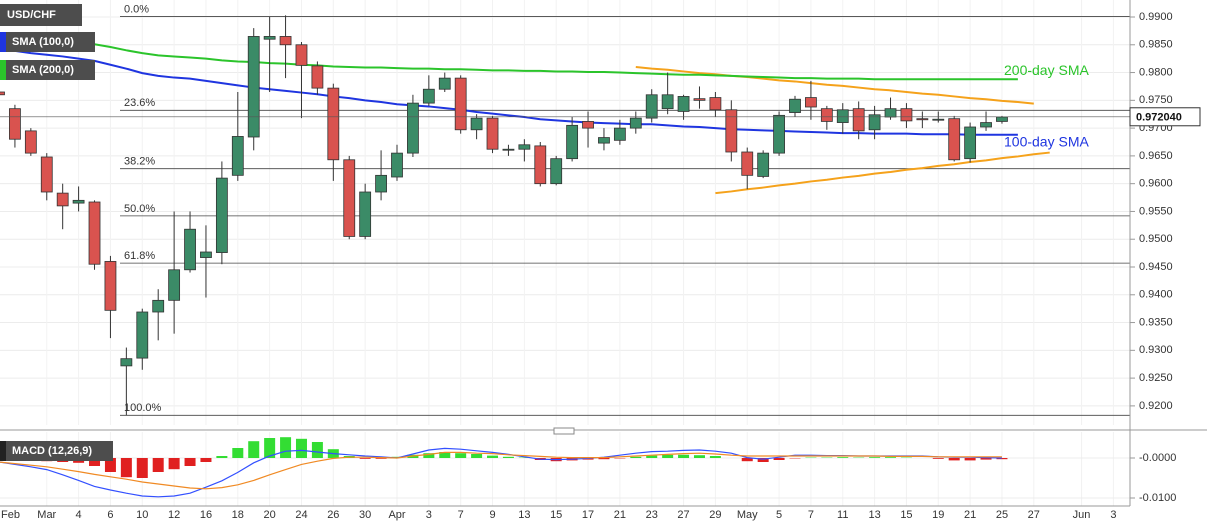 The width and height of the screenshot is (1207, 531). Describe the element at coordinates (139, 209) in the screenshot. I see `fib-label: 50.0%` at that location.